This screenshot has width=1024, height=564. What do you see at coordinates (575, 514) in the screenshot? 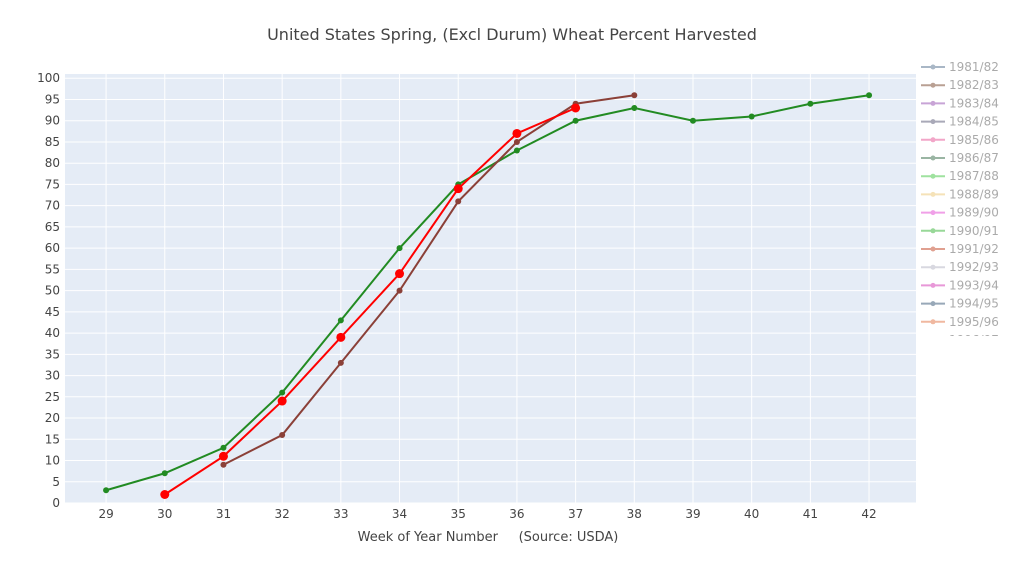
I see `x-tick-label: 37` at bounding box center [575, 514].